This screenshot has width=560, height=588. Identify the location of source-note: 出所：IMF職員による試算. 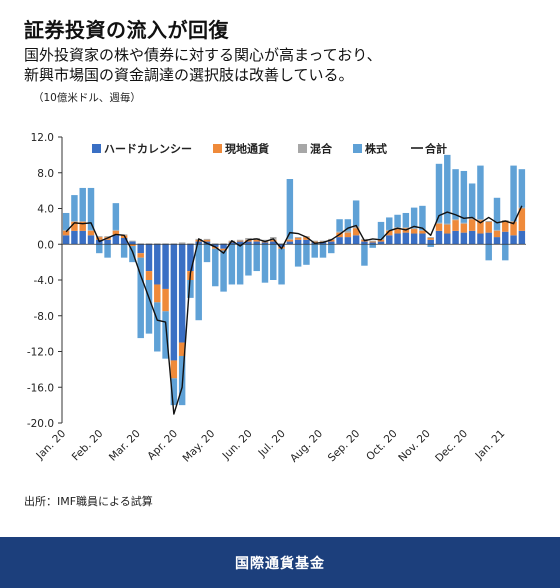
(88, 501).